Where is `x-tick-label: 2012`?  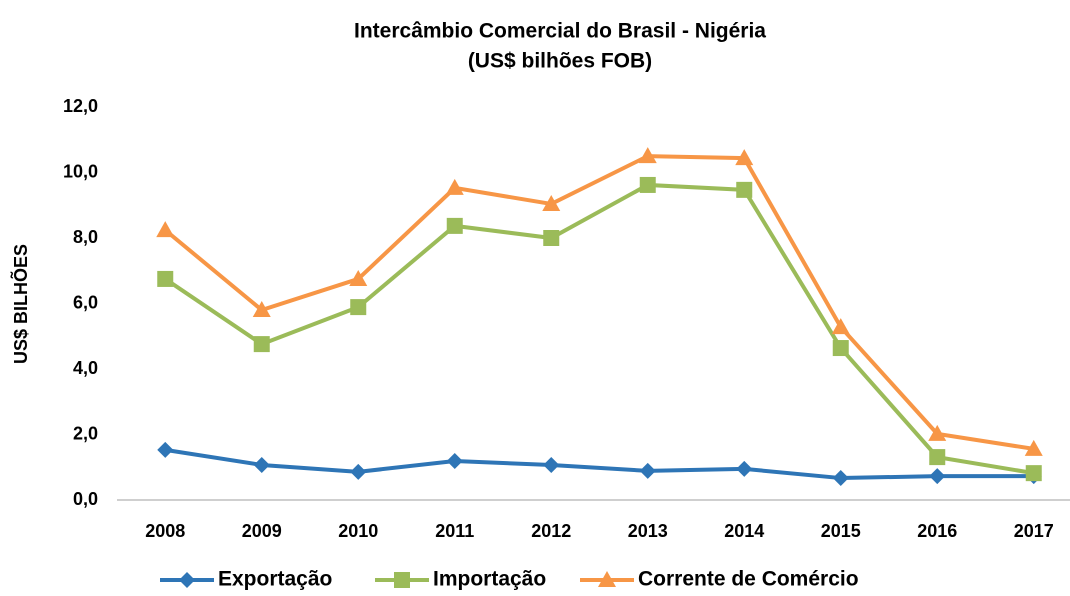
x-tick-label: 2012 is located at coordinates (551, 531).